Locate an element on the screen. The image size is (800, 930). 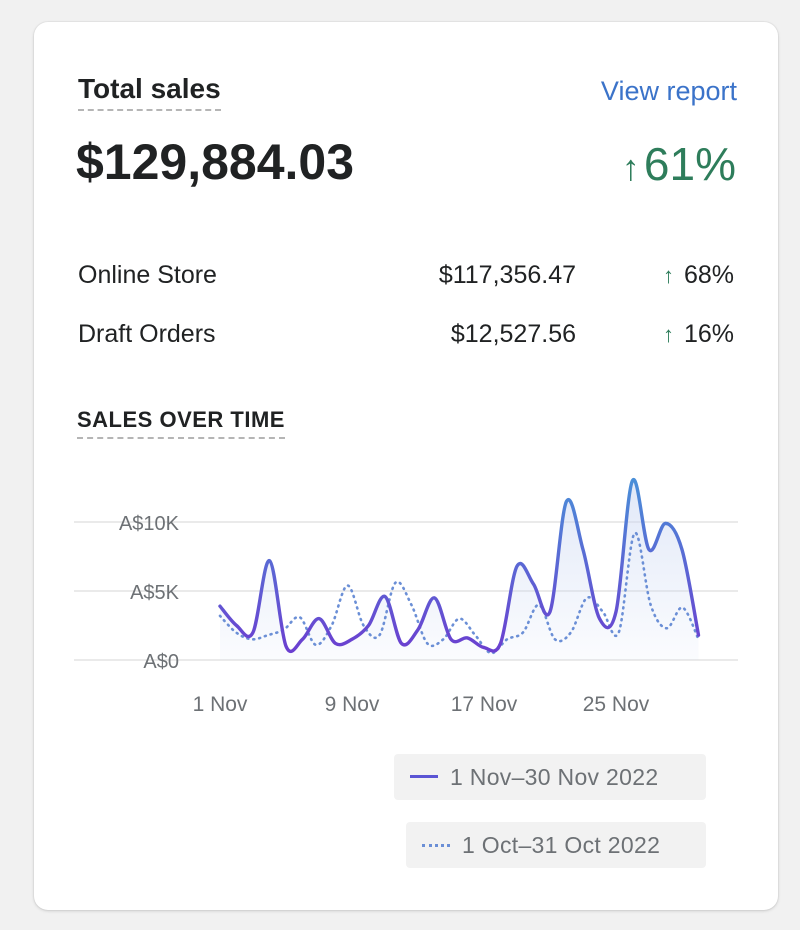
channel-row-online-store: Online Store $117,356.47 ↑ 68% is located at coordinates (406, 275).